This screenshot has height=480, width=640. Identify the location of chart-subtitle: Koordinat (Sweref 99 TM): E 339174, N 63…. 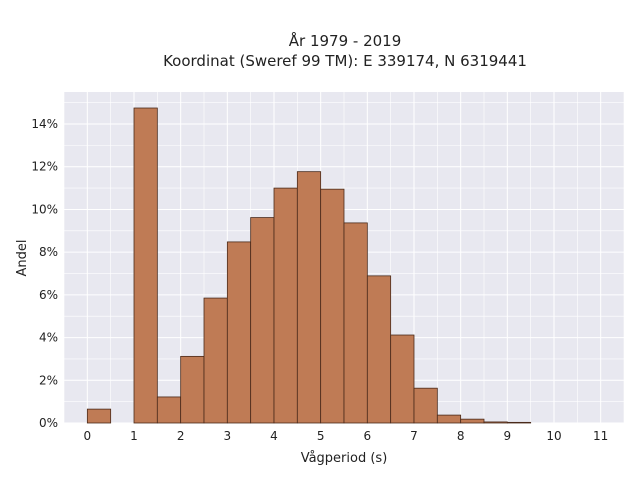
(345, 61).